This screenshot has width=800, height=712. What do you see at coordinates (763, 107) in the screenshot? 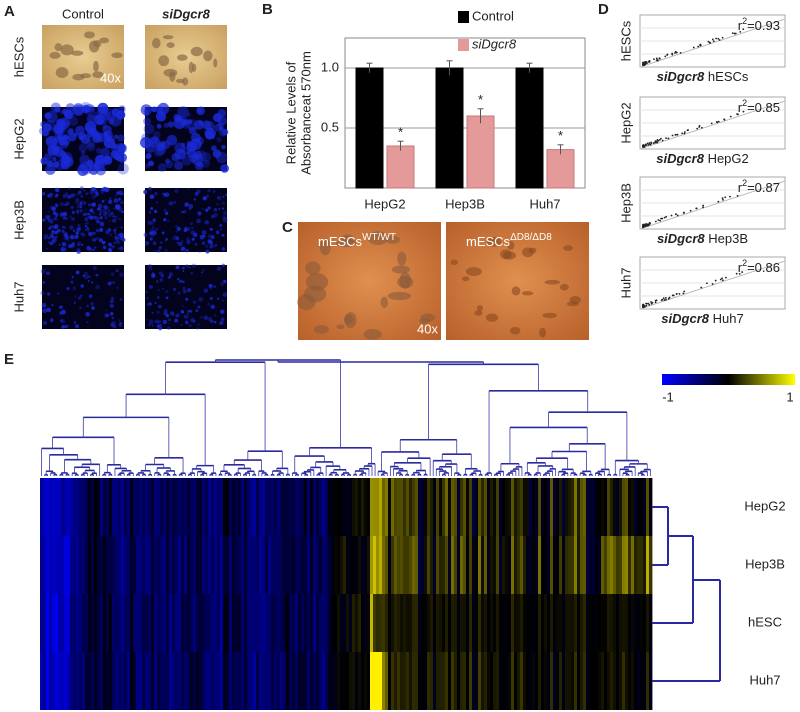
I see `r-value: =0.85` at bounding box center [763, 107].